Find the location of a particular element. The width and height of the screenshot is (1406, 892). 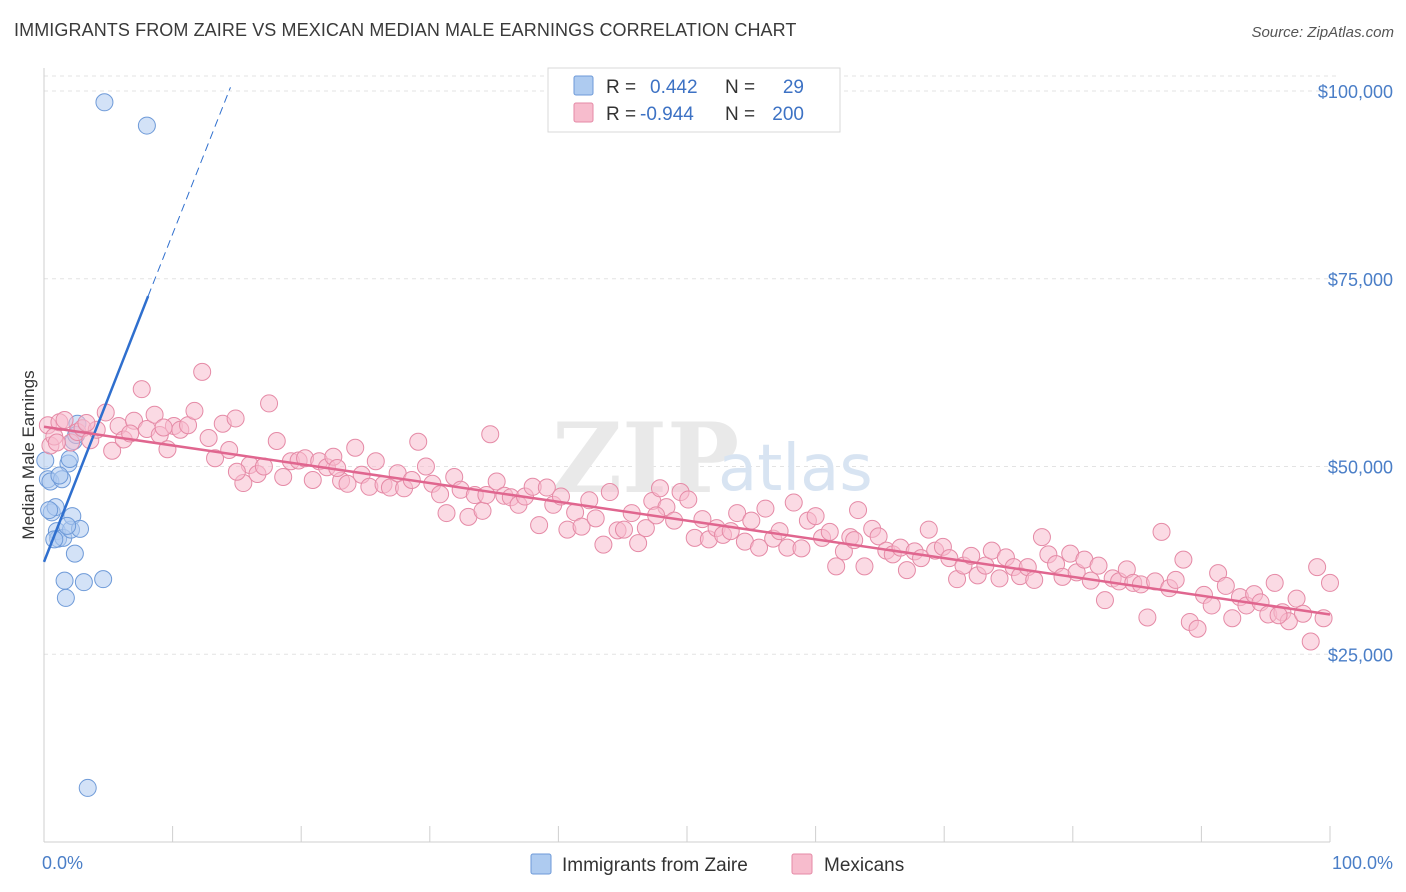

legend-swatch-zaire is located at coordinates (583, 85).